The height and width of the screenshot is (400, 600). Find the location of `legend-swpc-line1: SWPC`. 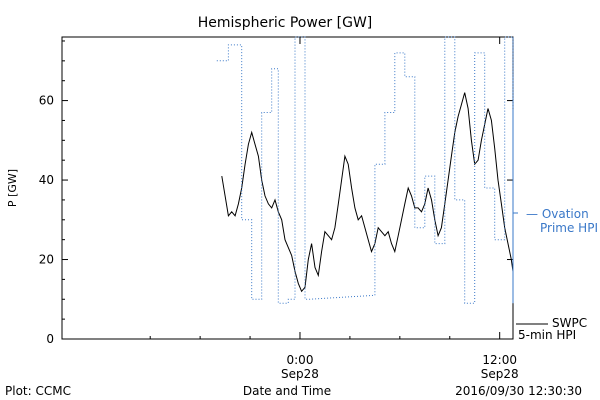

legend-swpc-line1: SWPC is located at coordinates (569, 323).